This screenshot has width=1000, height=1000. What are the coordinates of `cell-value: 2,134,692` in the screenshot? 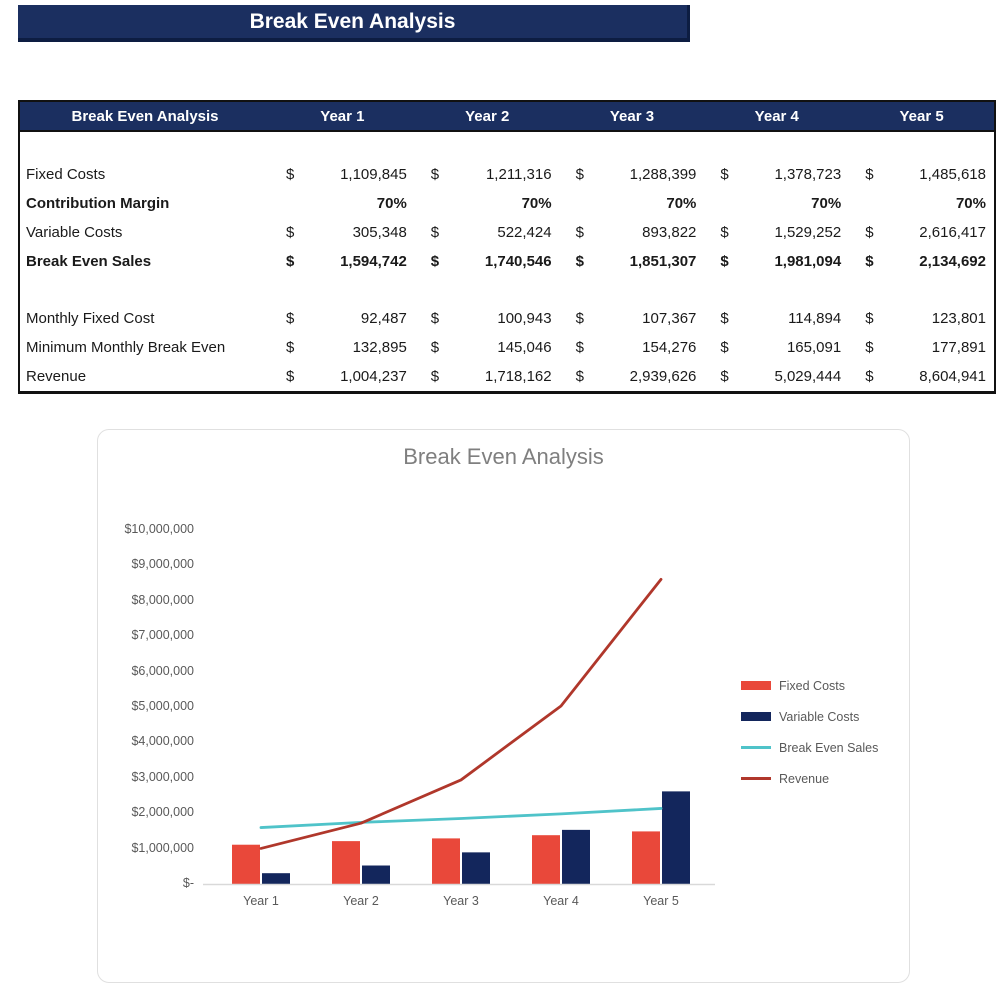 It's located at (952, 261).